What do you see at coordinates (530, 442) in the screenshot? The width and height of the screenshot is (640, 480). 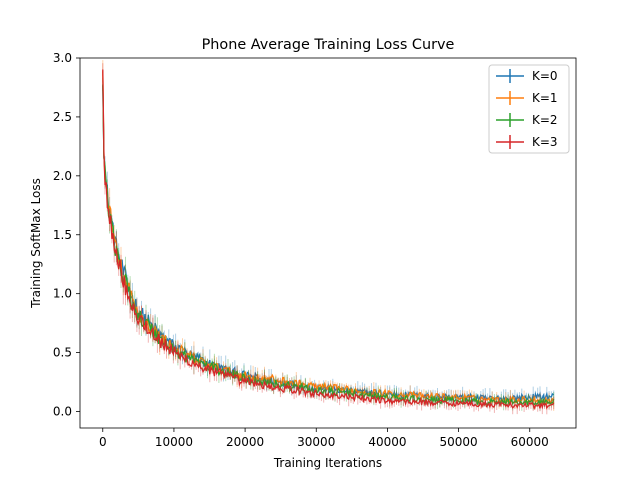 I see `x-tick-label: 60000` at bounding box center [530, 442].